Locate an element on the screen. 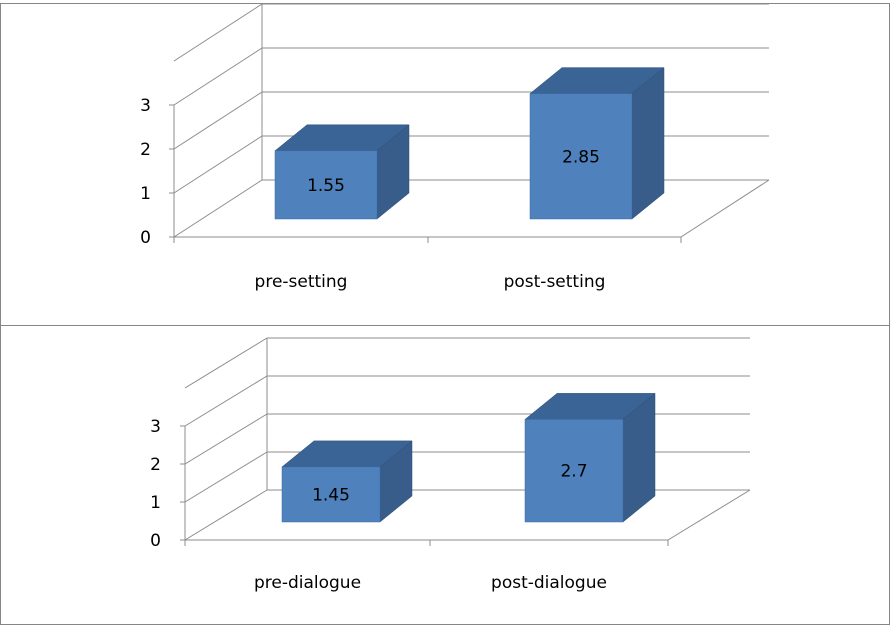 The width and height of the screenshot is (892, 626). data-label: 1.45 is located at coordinates (331, 495).